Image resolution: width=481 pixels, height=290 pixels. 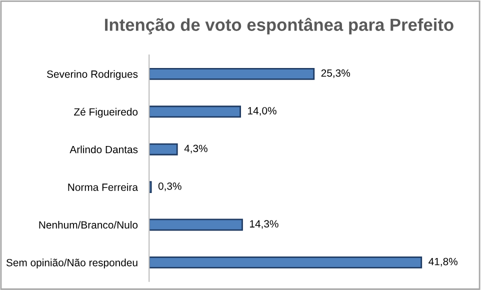 I want to click on y-tick-label: Sem opinião/Não respondeu, so click(x=72, y=263).